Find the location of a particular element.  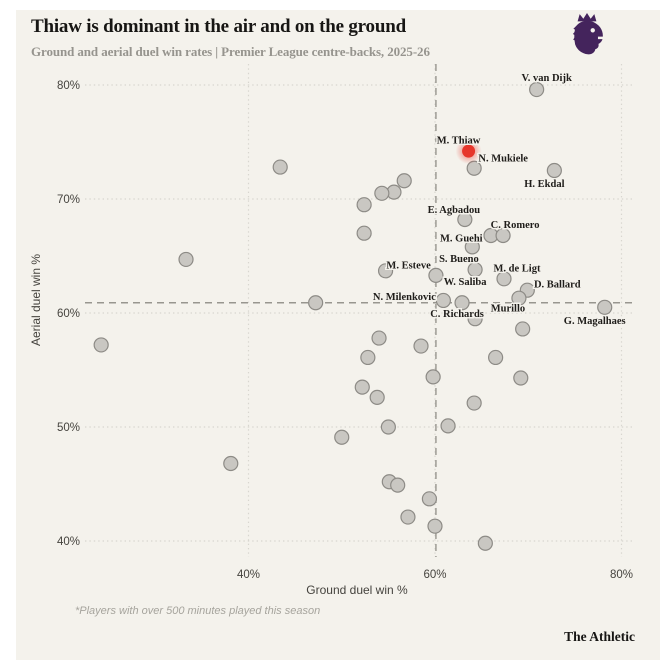

player-label: C. Romero is located at coordinates (515, 225).